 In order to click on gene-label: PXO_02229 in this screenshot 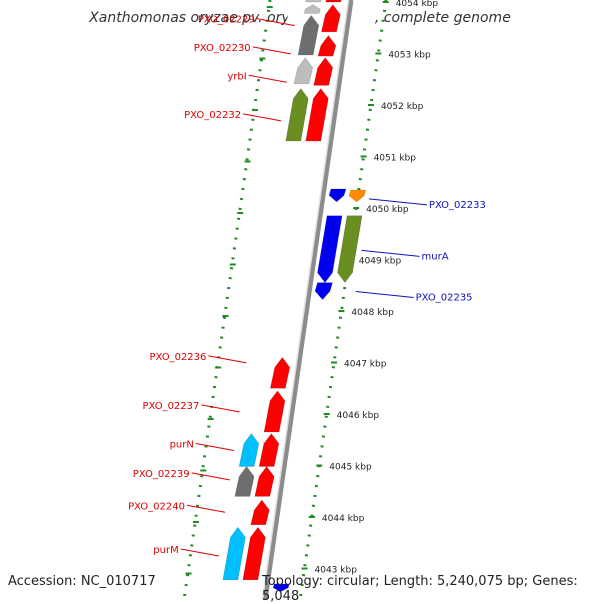, I will do `click(226, 20)`.